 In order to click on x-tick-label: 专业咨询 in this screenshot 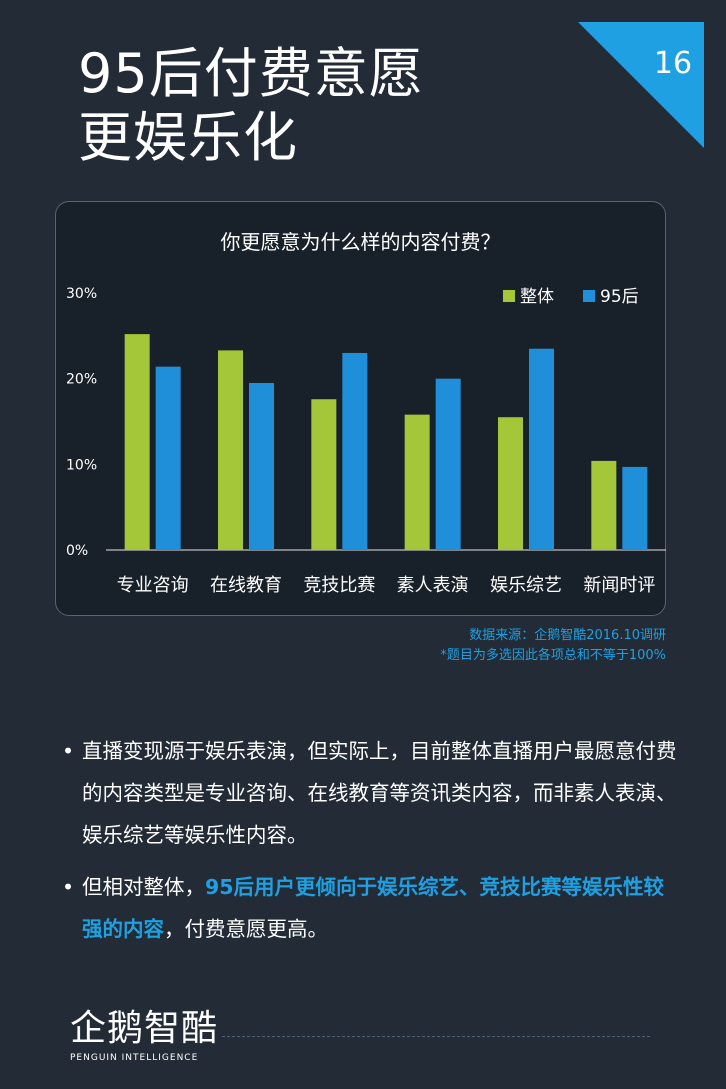, I will do `click(153, 585)`.